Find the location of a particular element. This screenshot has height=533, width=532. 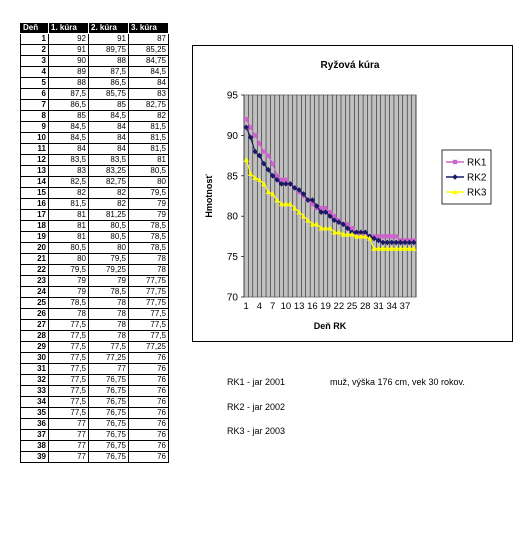

legend-marker-rk1 is located at coordinates (455, 162).